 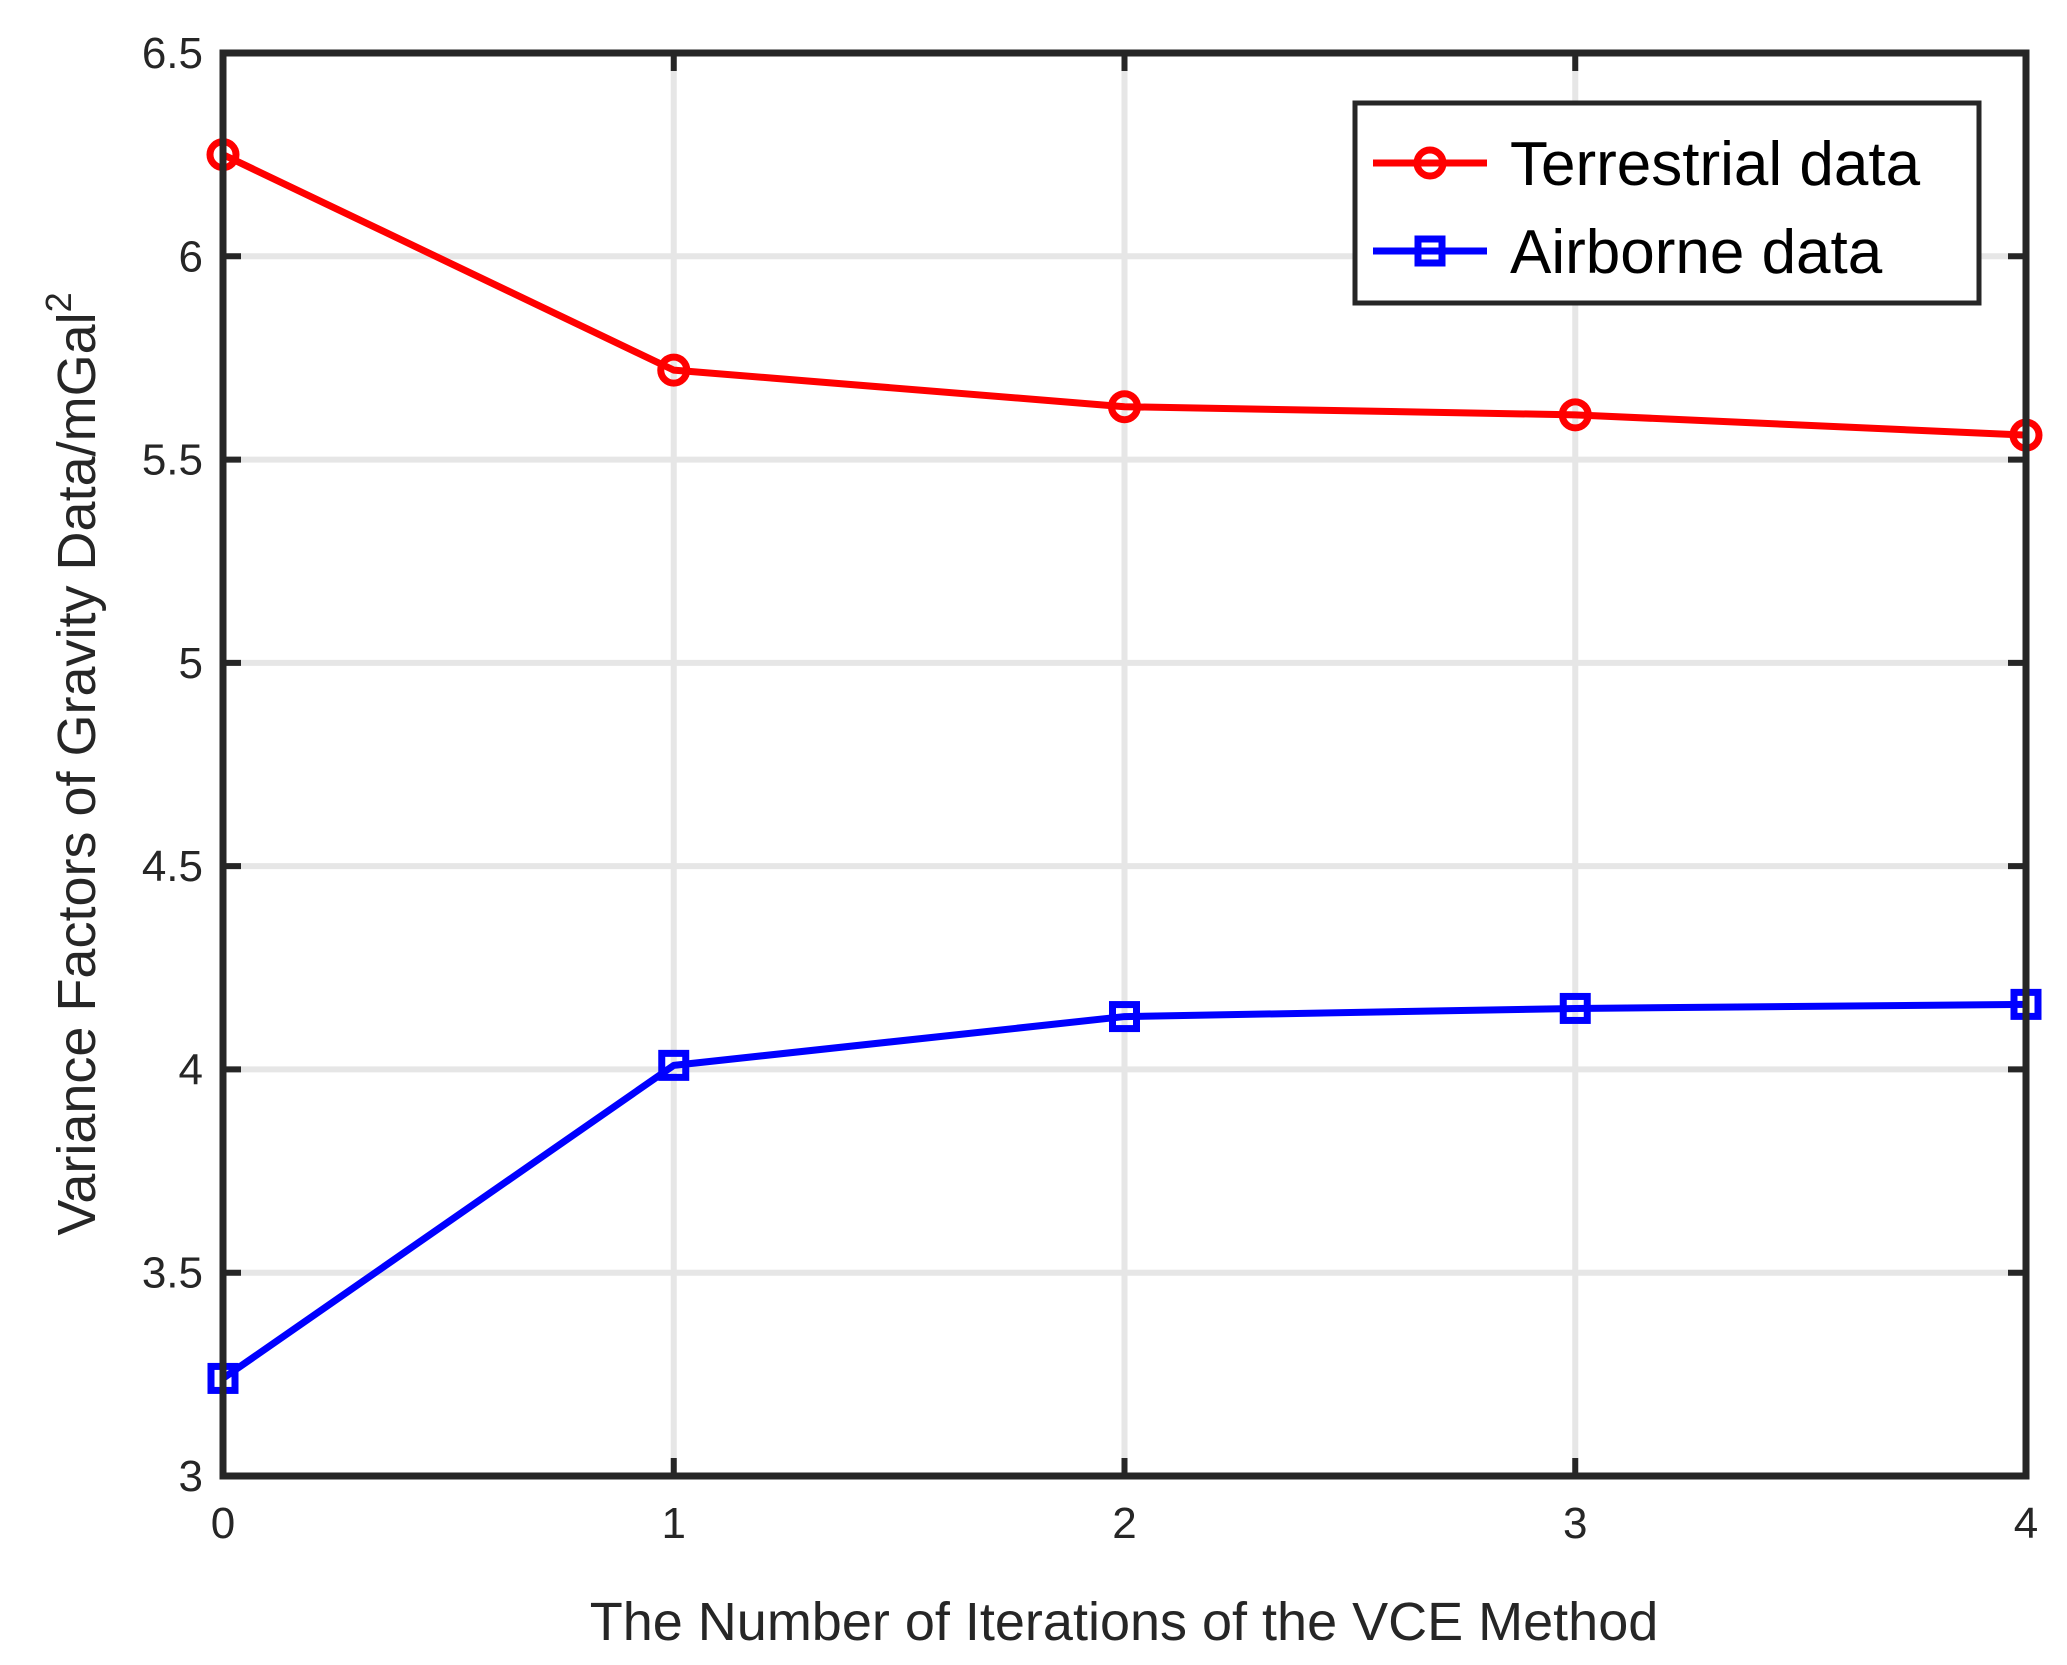 What do you see at coordinates (1430, 163) in the screenshot?
I see `legend-marker-terrestrial-data` at bounding box center [1430, 163].